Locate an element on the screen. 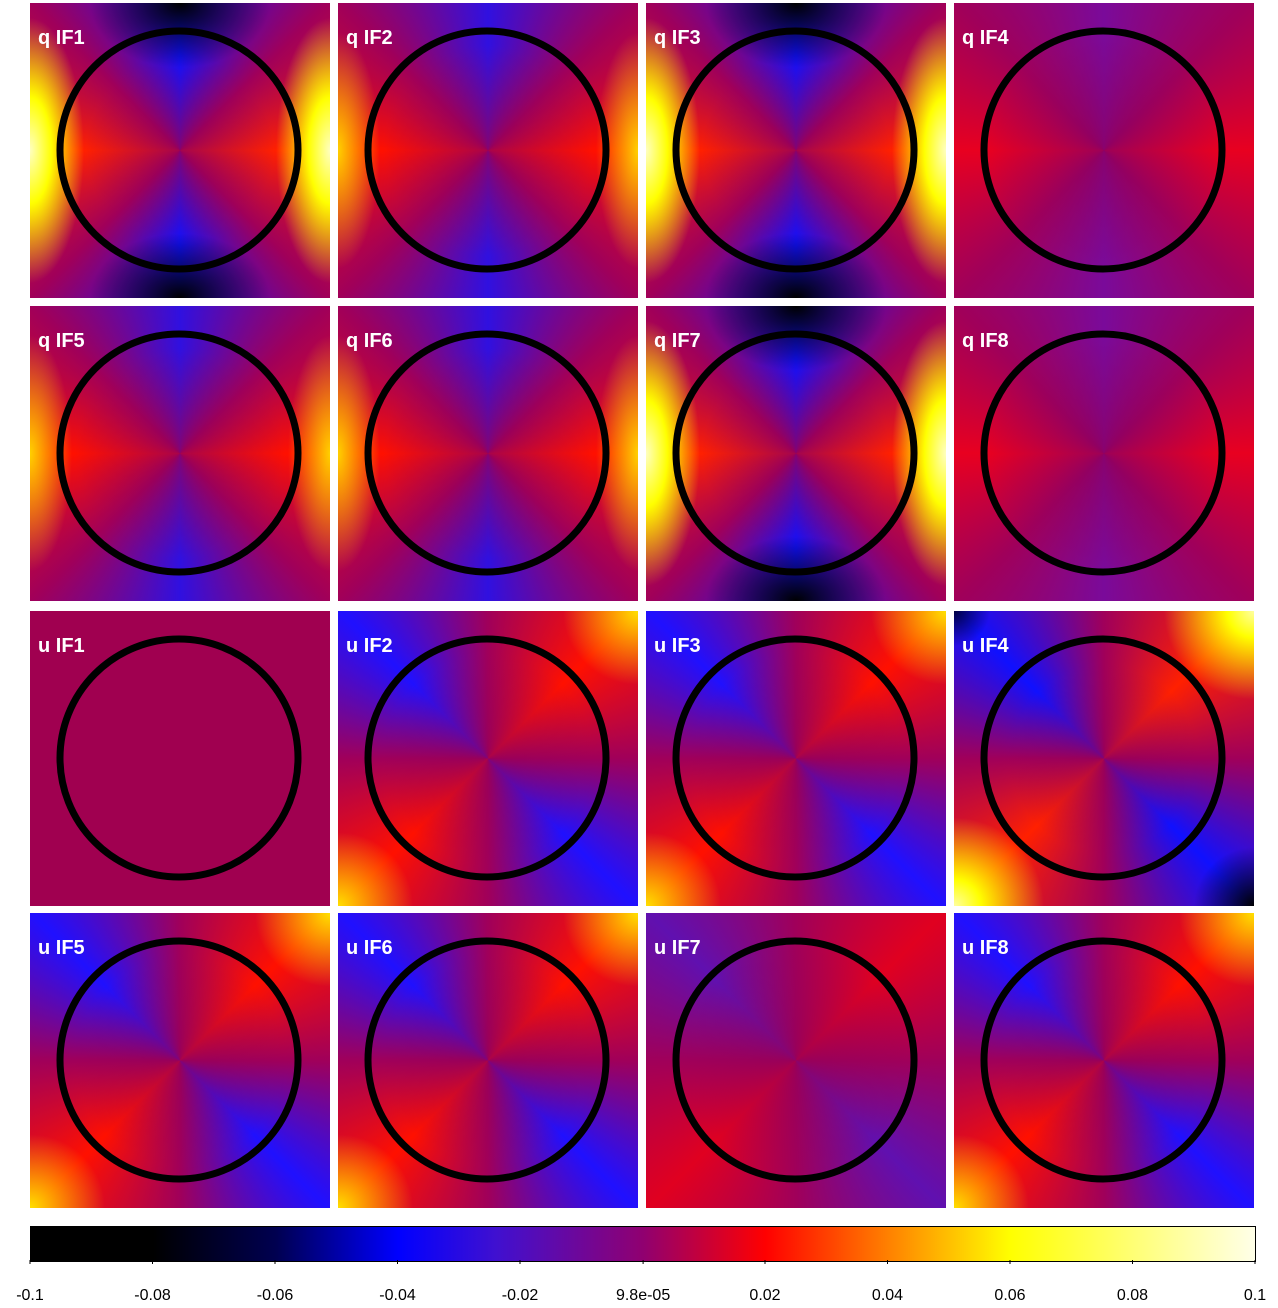  panel-label: u IF3 is located at coordinates (677, 646).